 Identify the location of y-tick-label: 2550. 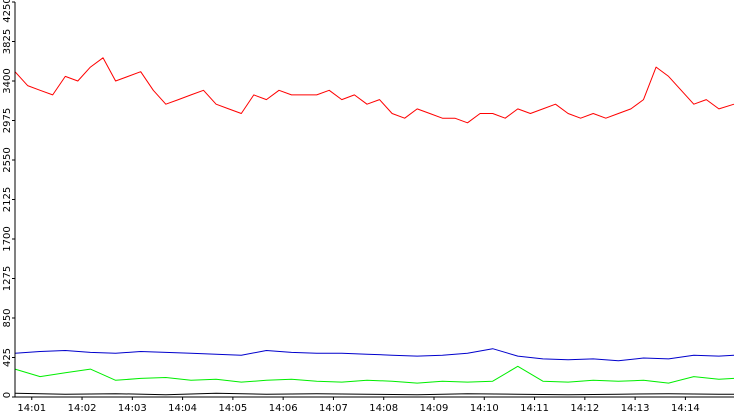
(7, 159).